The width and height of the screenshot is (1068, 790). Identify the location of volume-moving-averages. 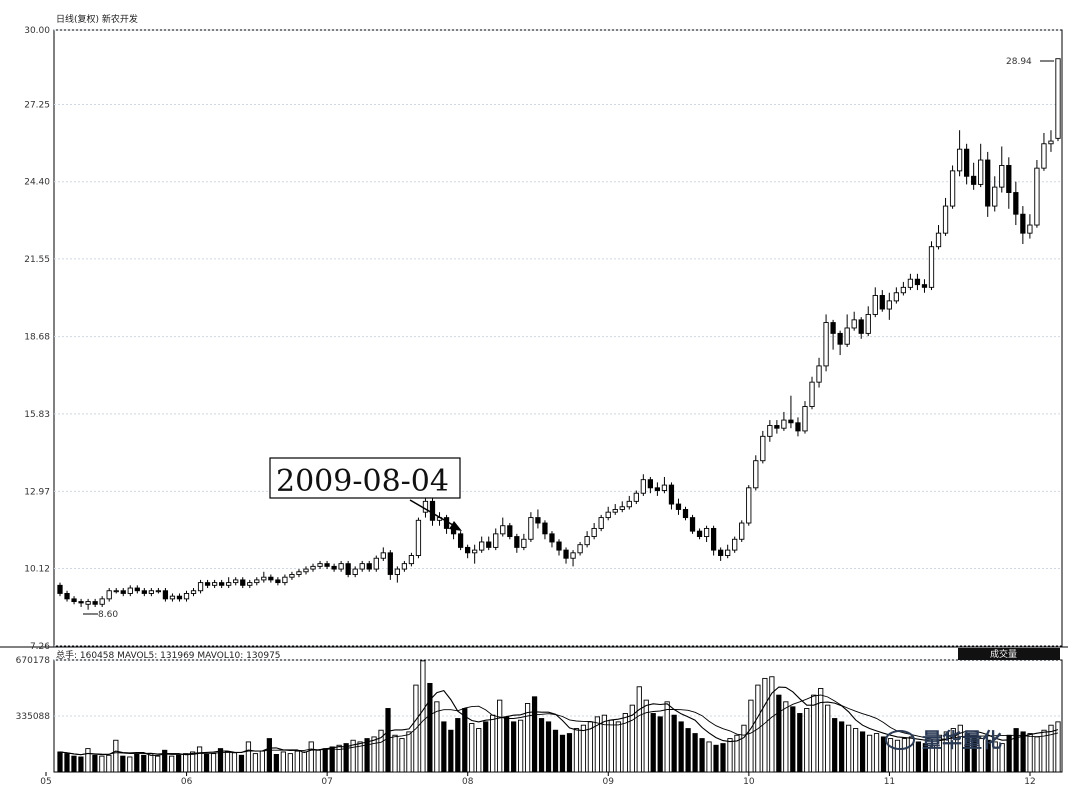
(559, 721).